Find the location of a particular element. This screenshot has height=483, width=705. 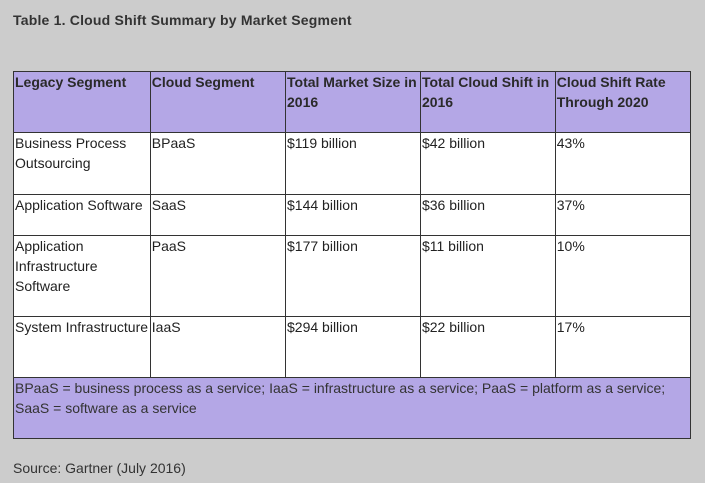

cell-market-size: $119 billion is located at coordinates (353, 163).